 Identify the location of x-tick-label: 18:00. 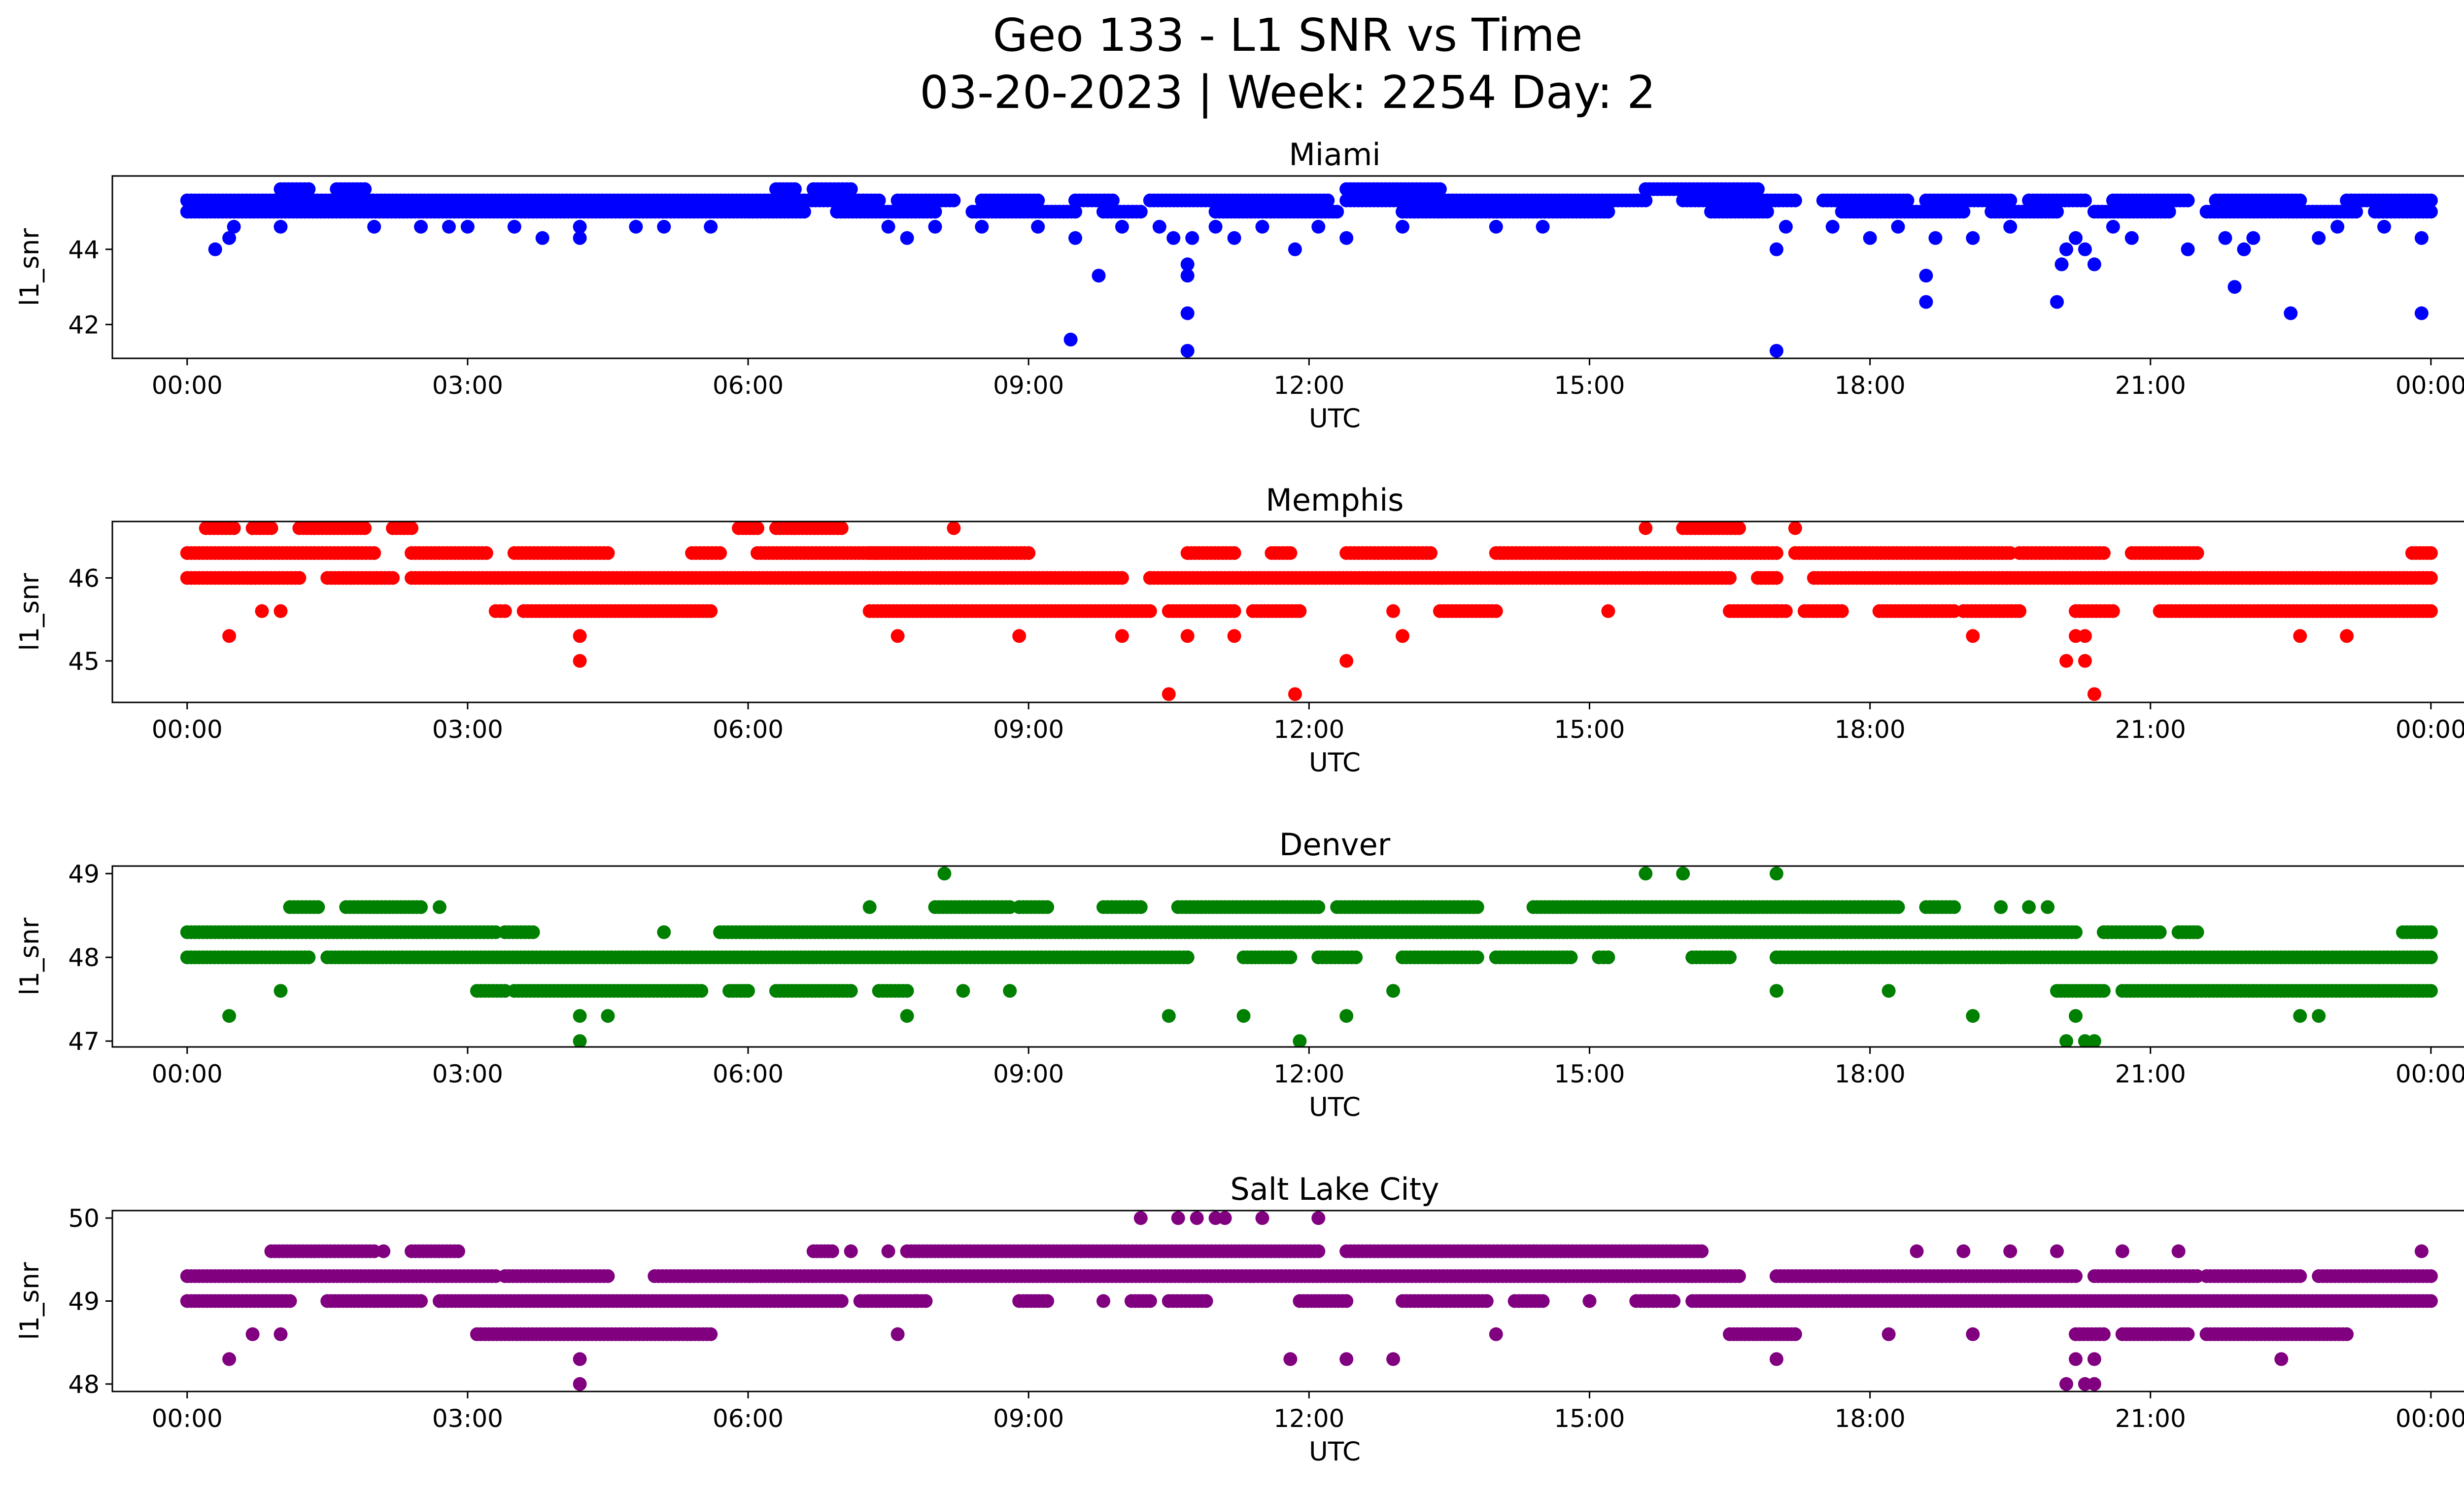
(1870, 729).